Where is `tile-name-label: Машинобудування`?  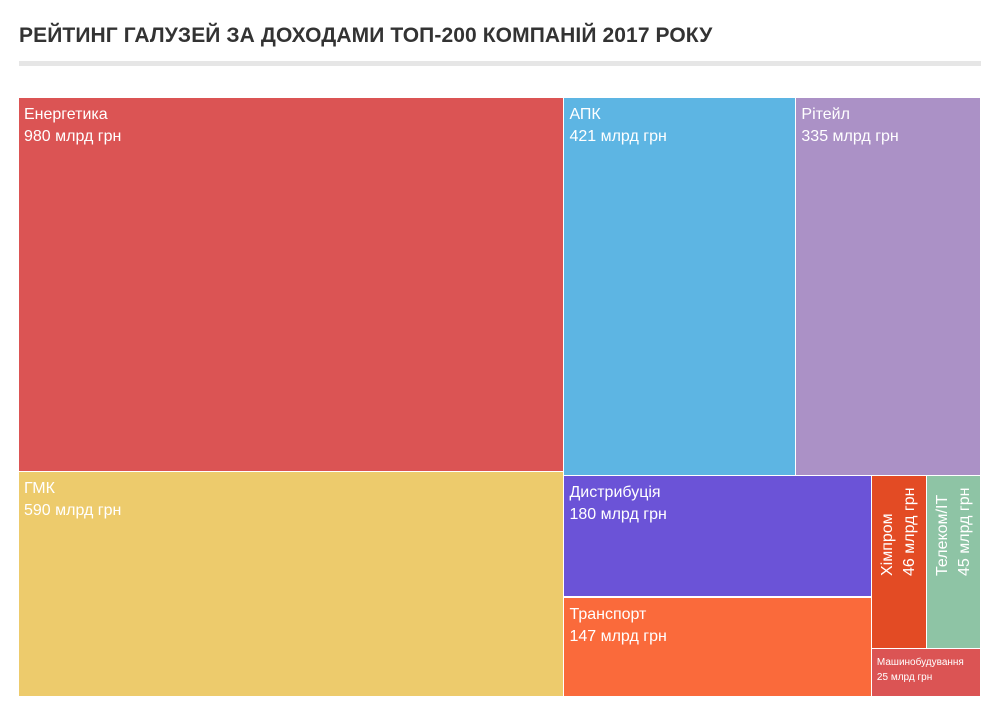
tile-name-label: Машинобудування is located at coordinates (920, 663).